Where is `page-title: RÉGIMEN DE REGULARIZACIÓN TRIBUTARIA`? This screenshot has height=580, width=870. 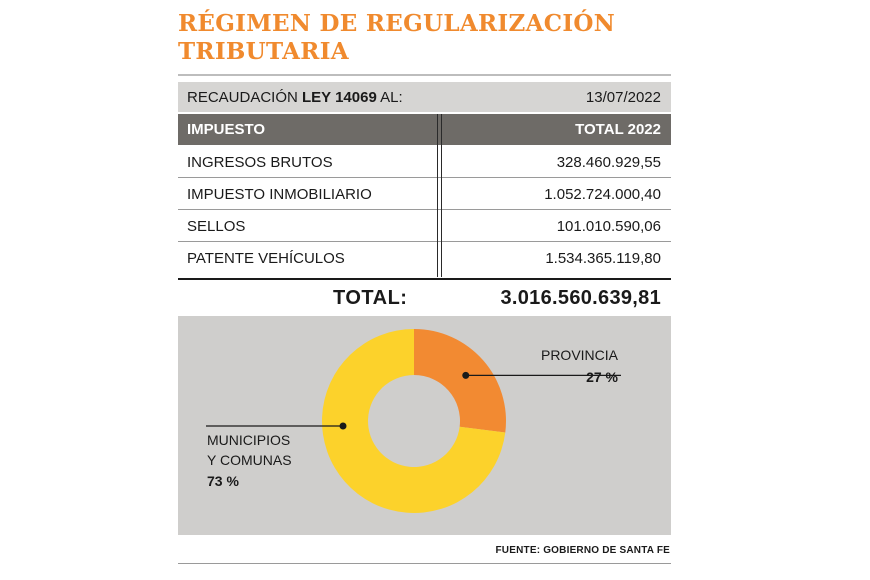 page-title: RÉGIMEN DE REGULARIZACIÓN TRIBUTARIA is located at coordinates (438, 38).